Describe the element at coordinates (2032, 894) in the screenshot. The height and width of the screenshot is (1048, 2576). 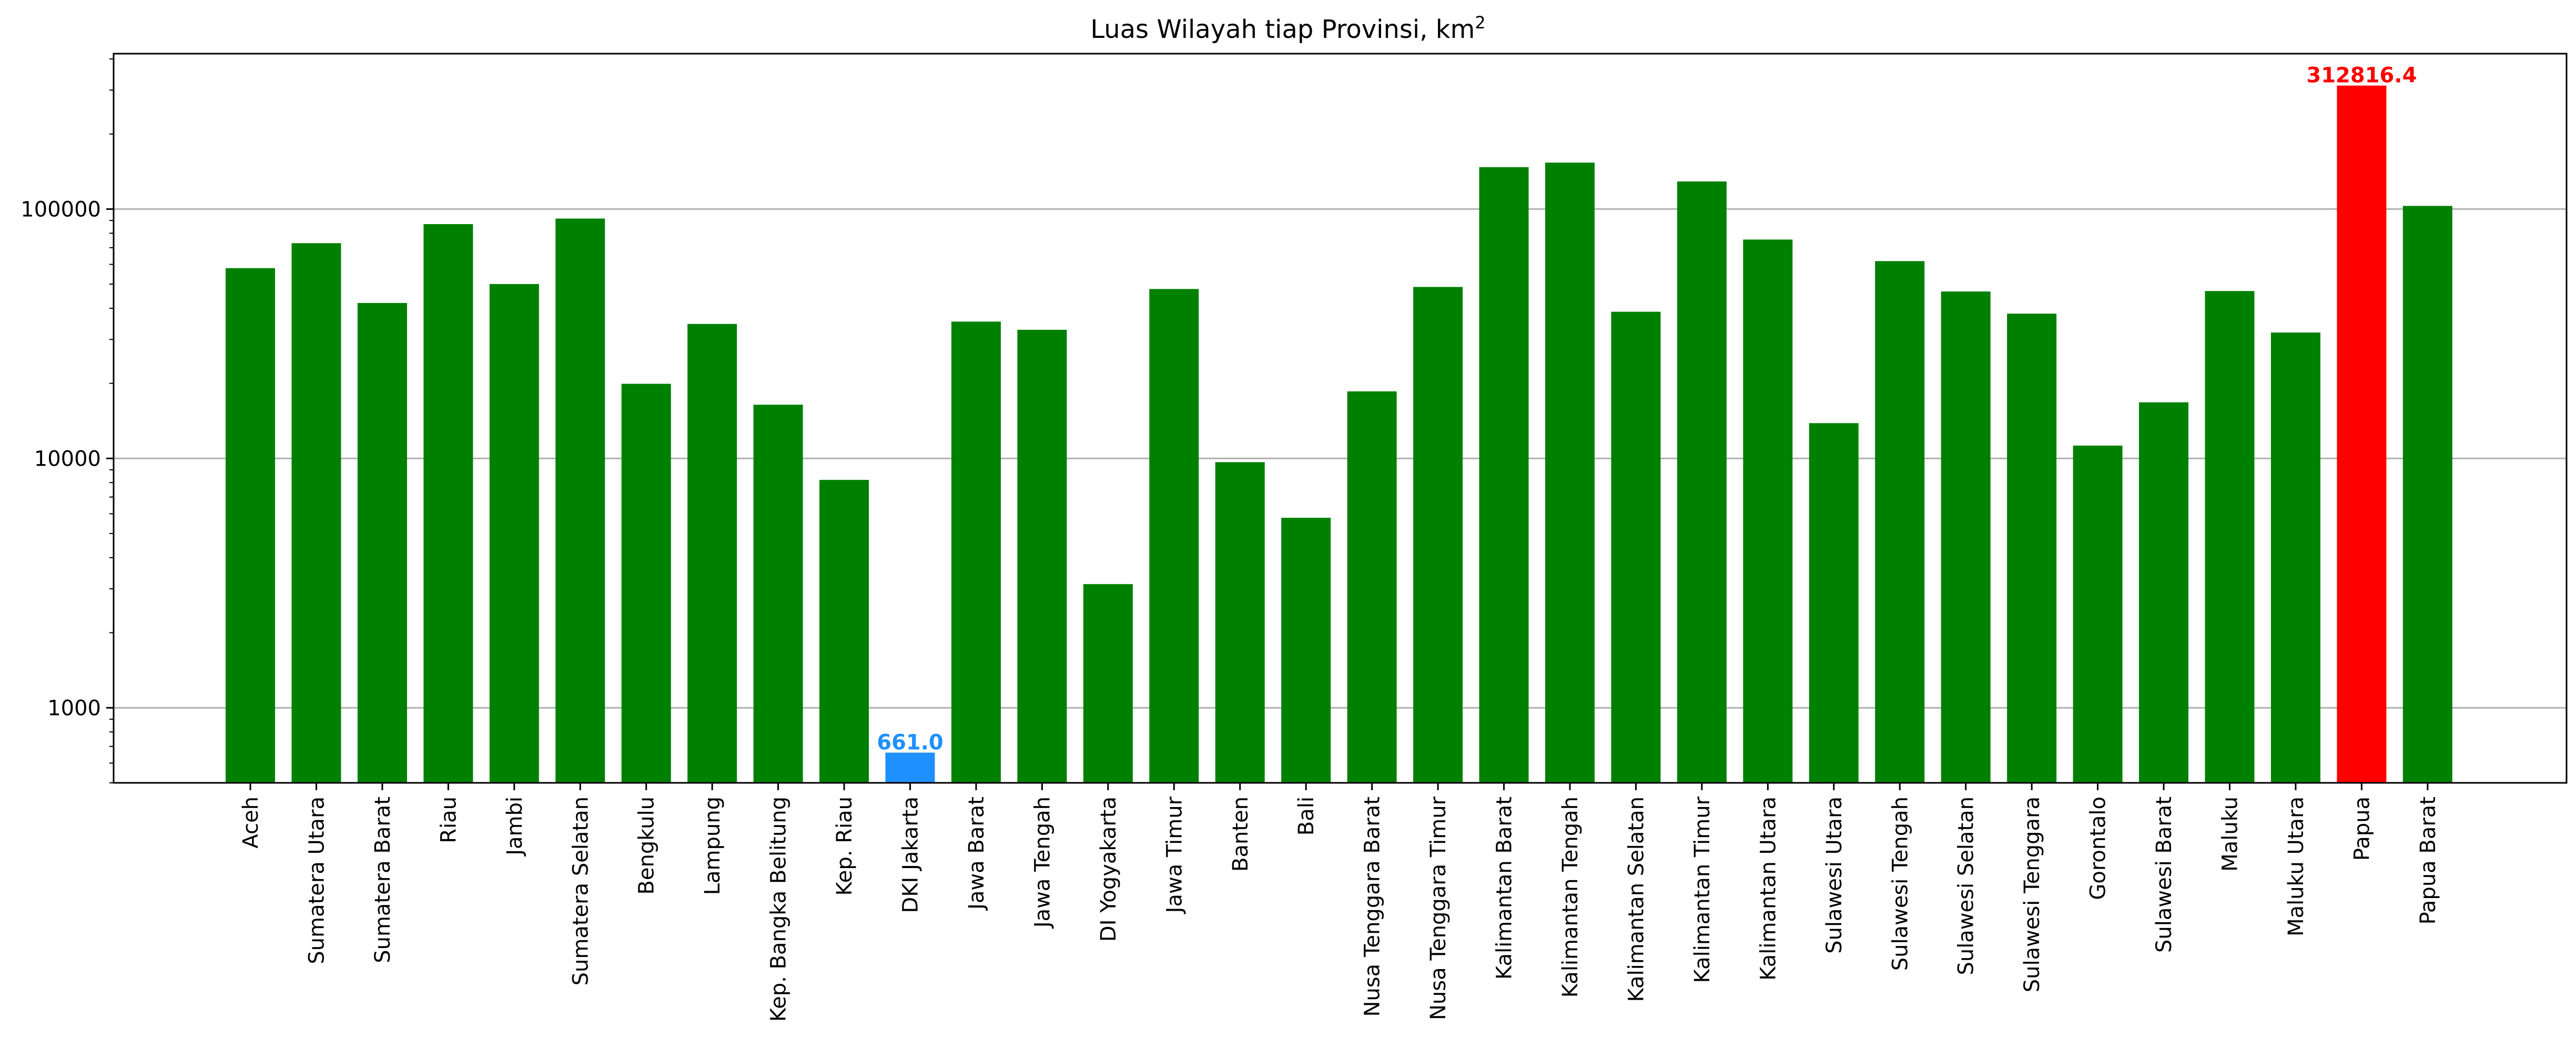
I see `x-tick-label: Sulawesi Tenggara` at that location.